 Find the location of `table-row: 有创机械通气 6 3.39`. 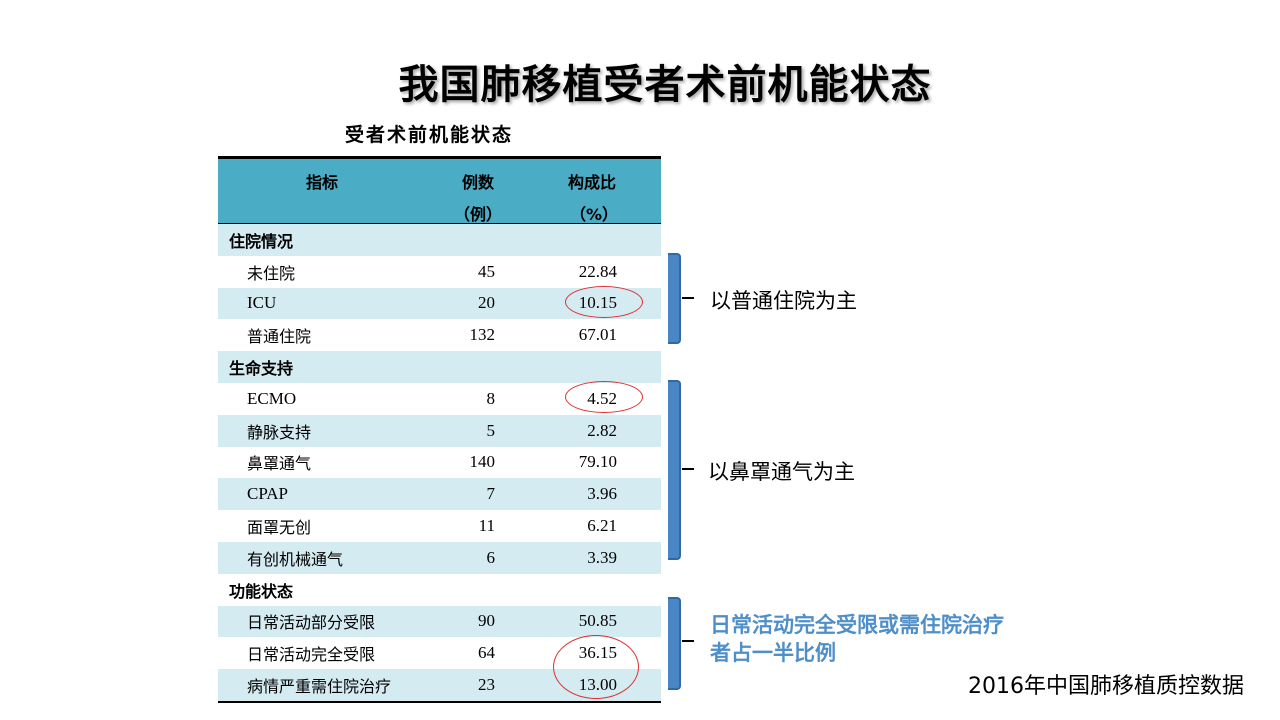

table-row: 有创机械通气 6 3.39 is located at coordinates (439, 557).